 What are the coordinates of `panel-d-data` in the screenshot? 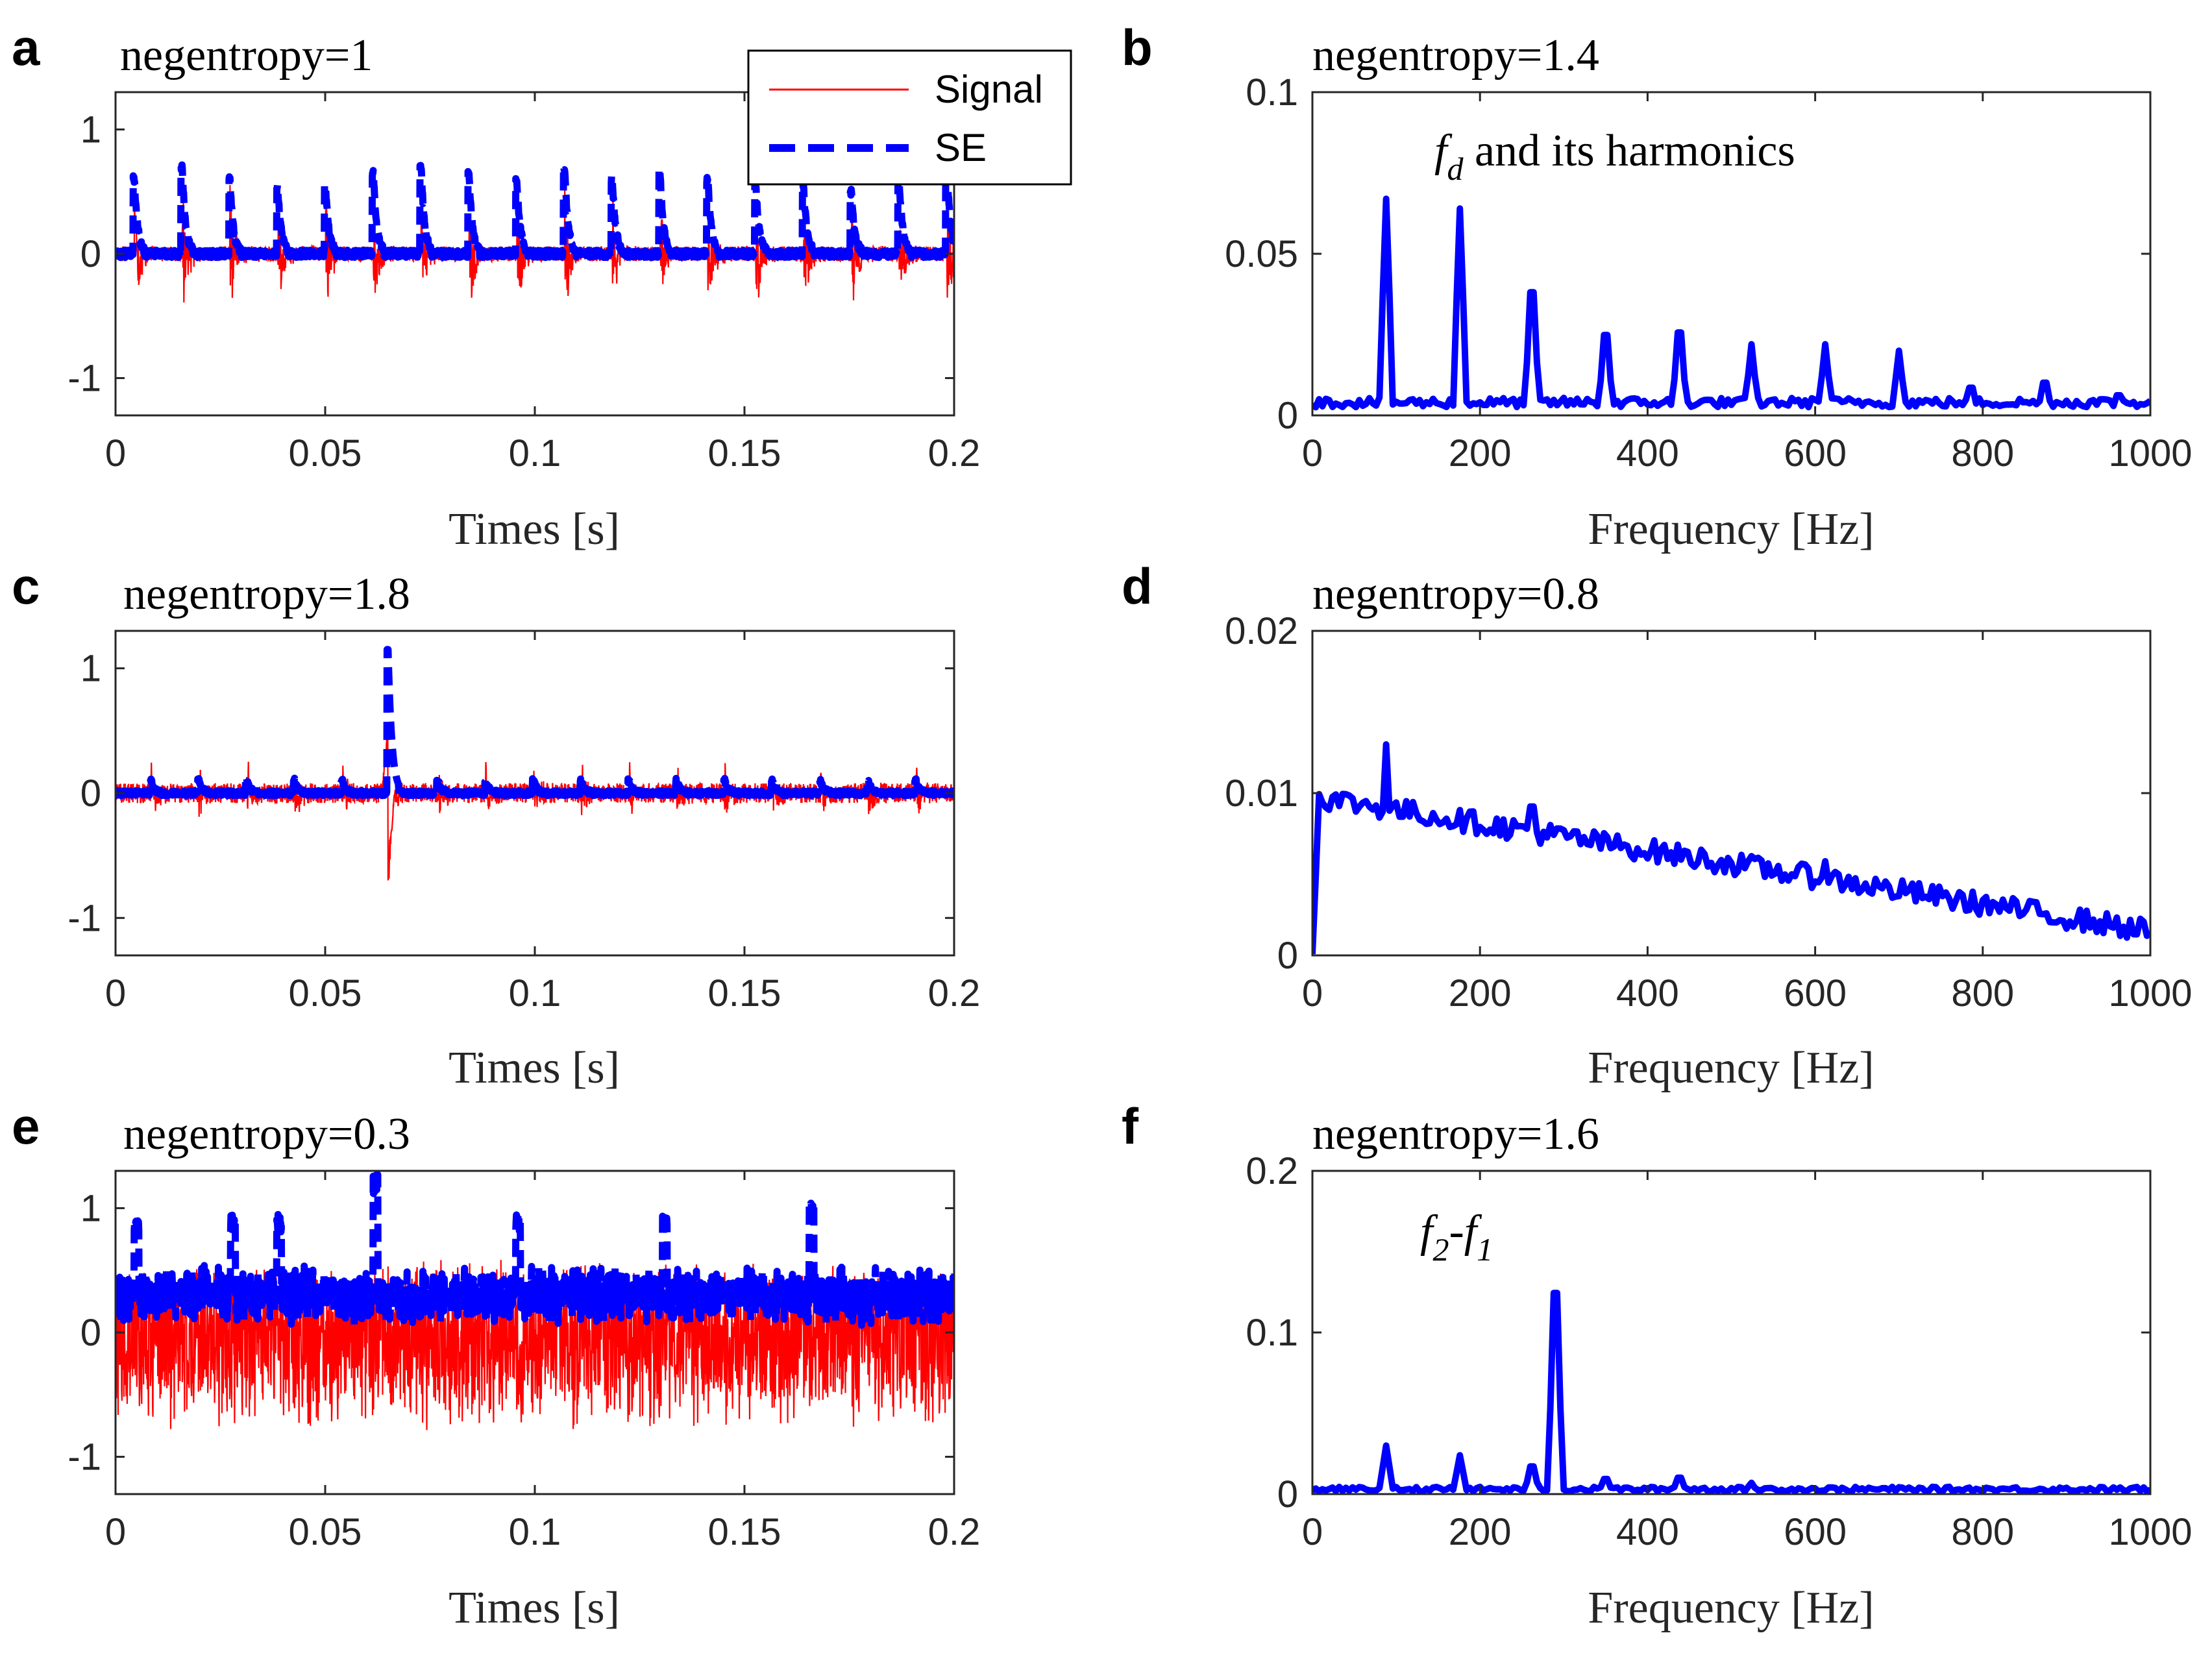 It's located at (1731, 848).